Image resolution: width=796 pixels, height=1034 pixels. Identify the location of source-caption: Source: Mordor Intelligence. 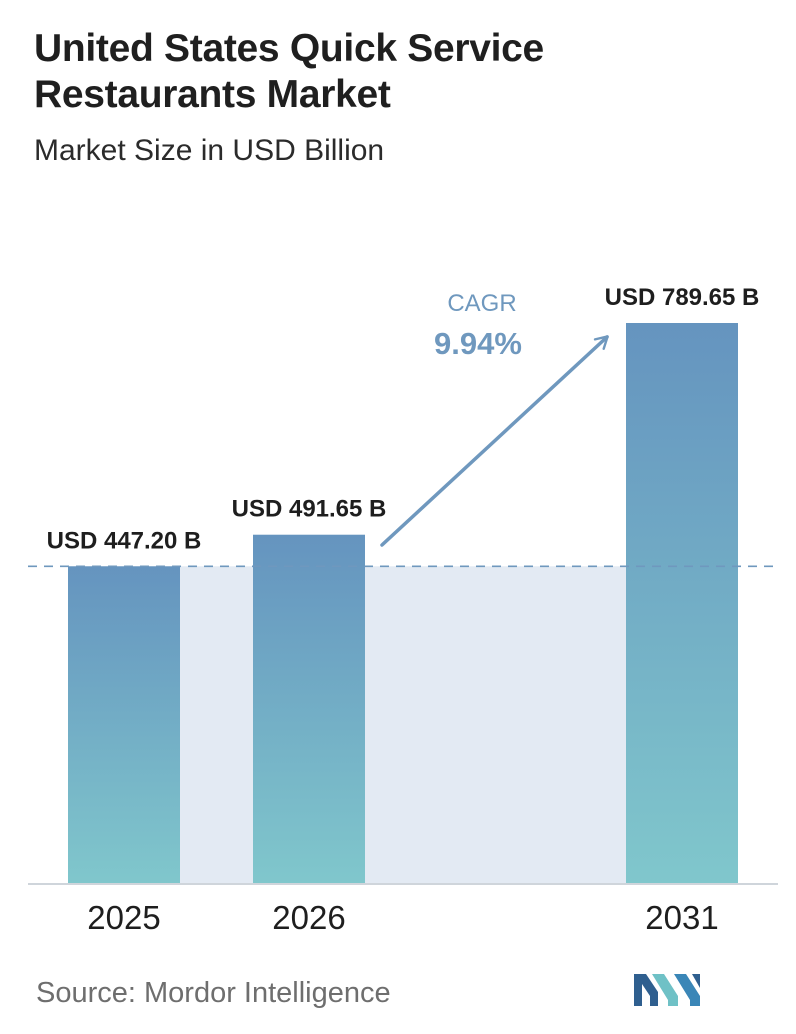
(213, 993).